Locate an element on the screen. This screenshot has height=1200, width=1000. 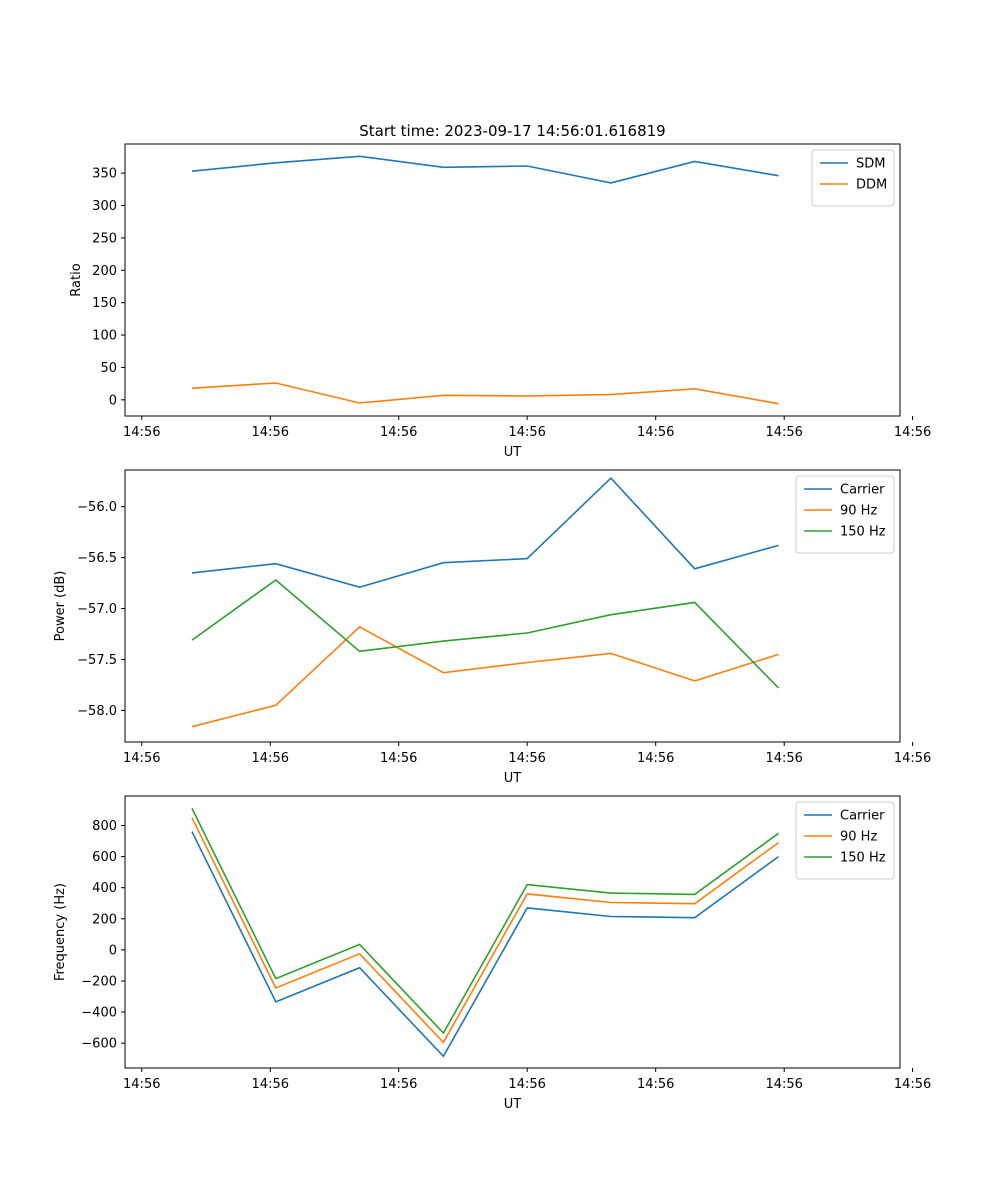
legend: SDM DDM is located at coordinates (853, 178).